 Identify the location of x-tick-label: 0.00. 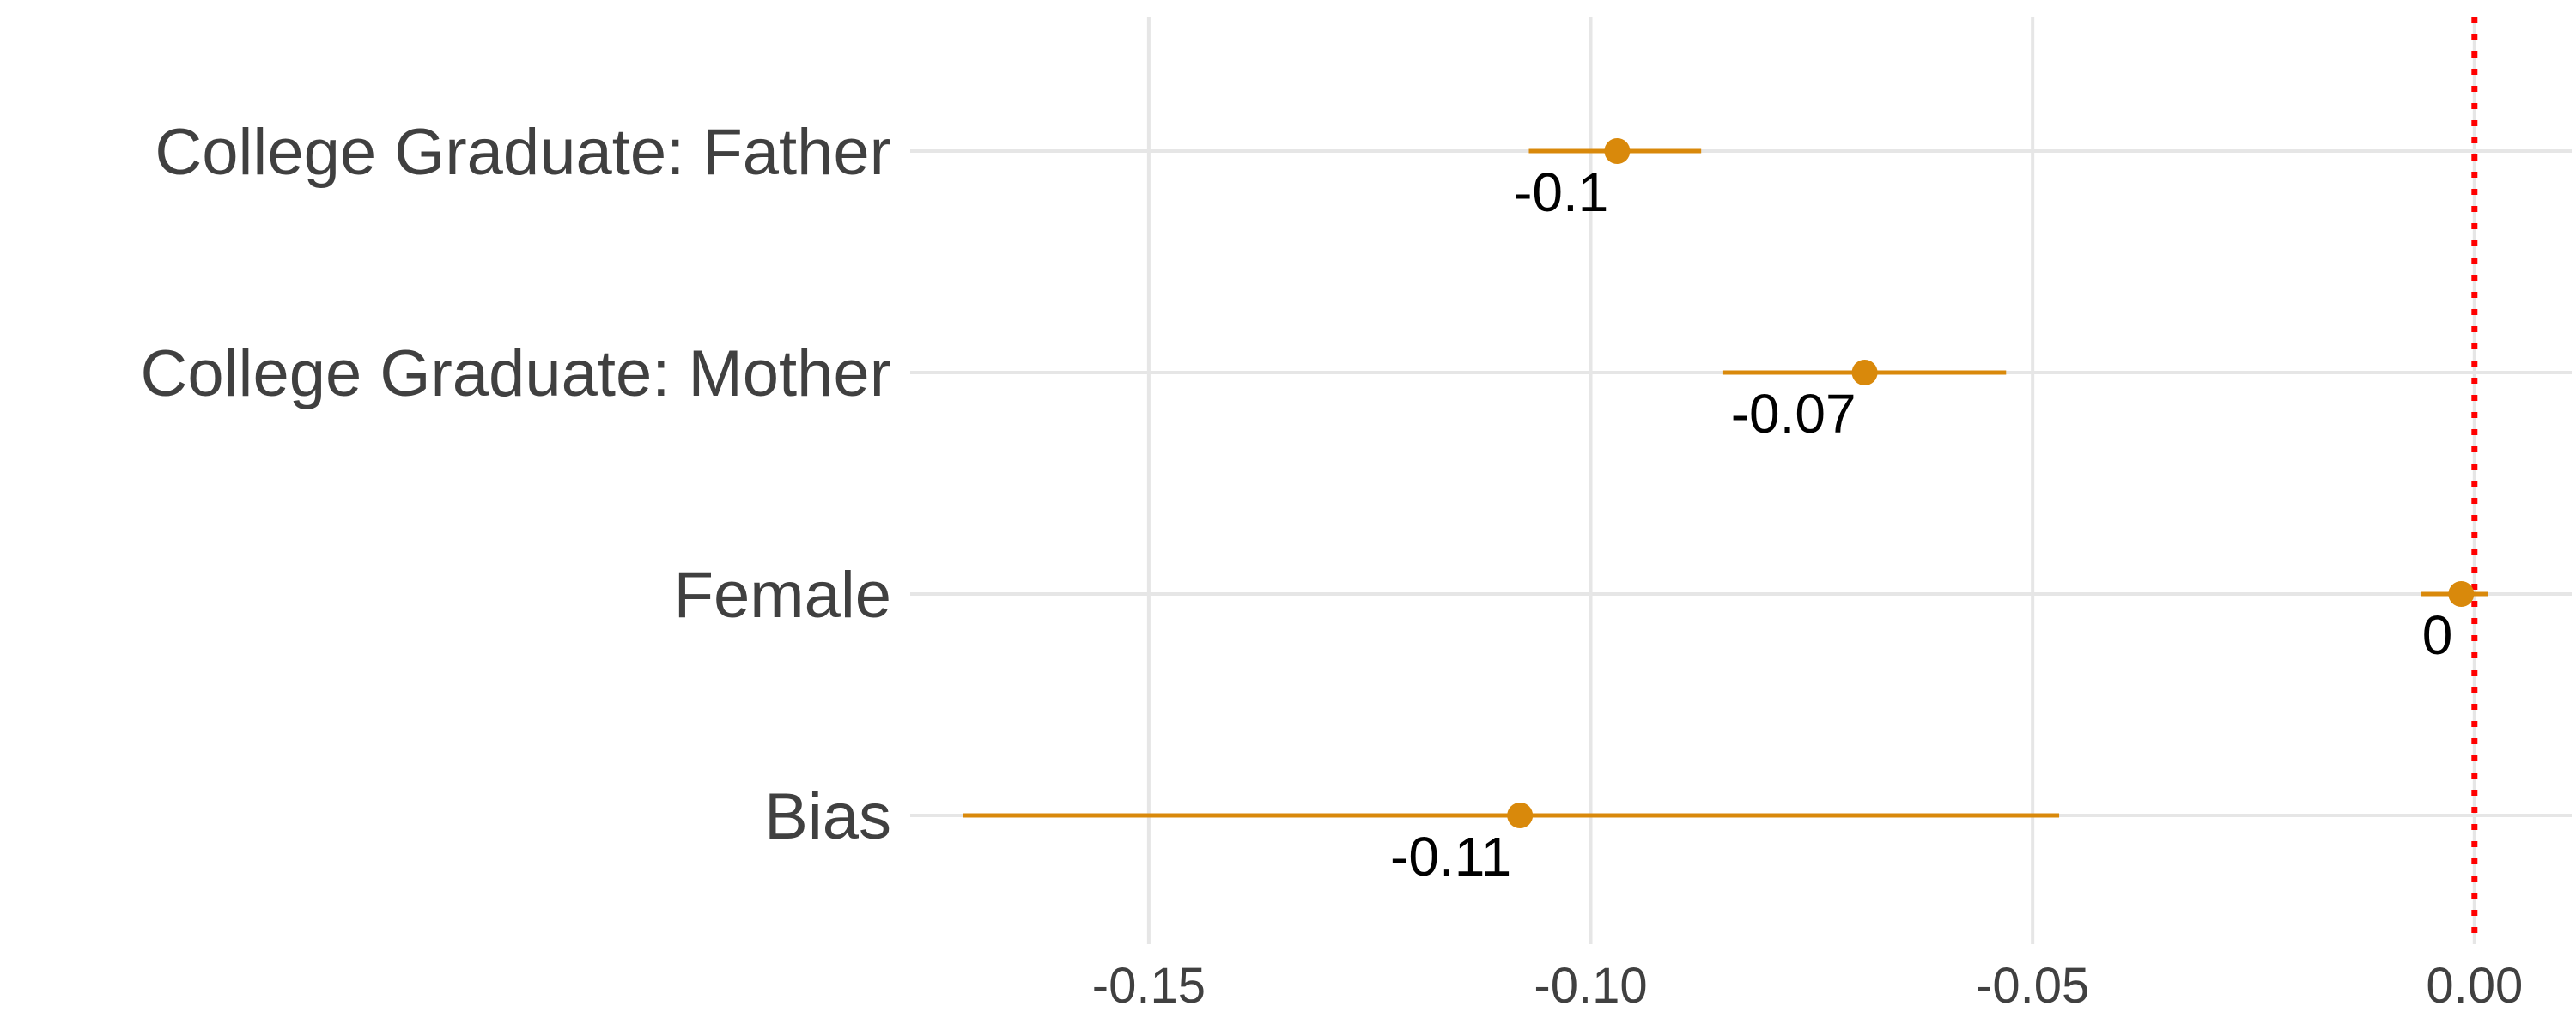
(2474, 986).